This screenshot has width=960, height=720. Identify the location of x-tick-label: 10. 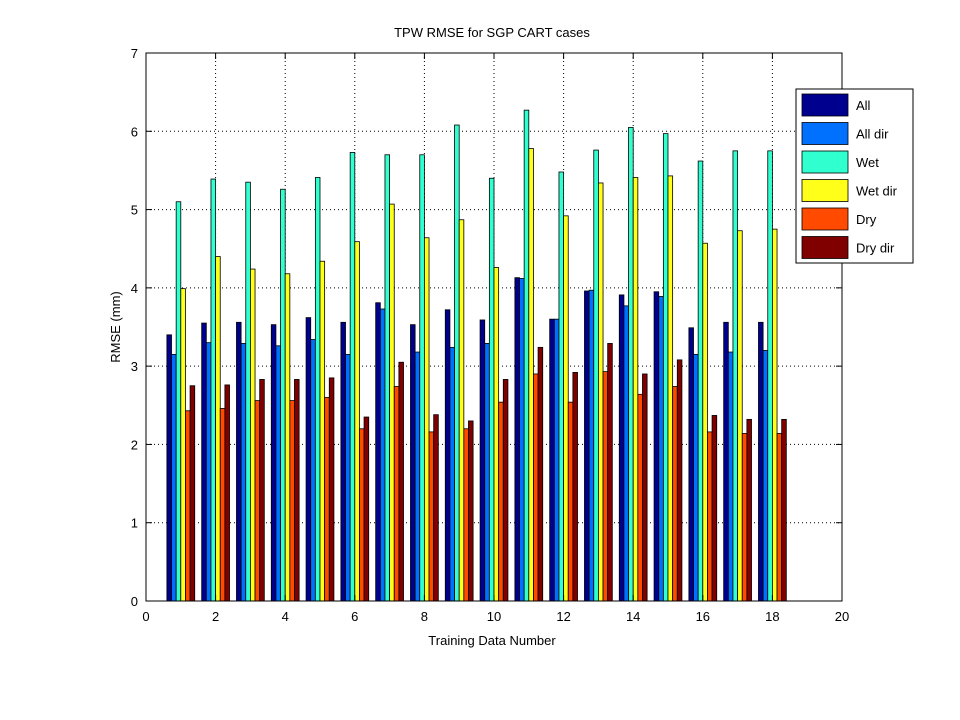
(494, 616).